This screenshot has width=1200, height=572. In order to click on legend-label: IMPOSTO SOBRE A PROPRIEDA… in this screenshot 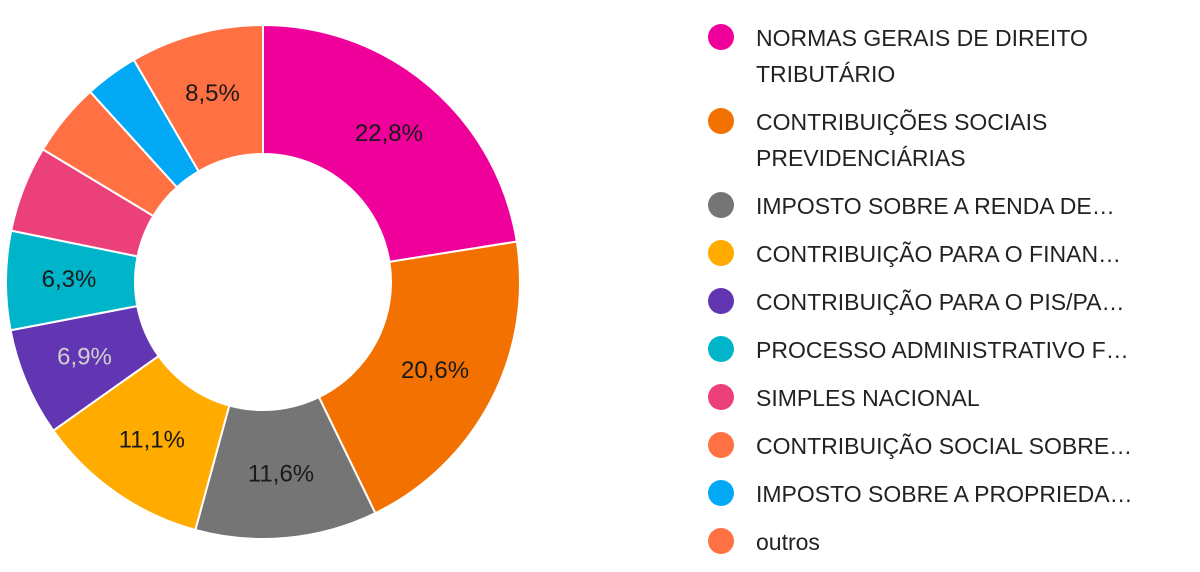, I will do `click(944, 494)`.